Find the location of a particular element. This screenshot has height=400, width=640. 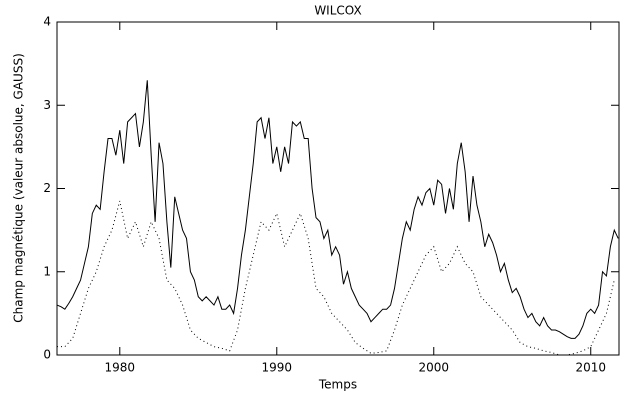

y-tick-label: 4 is located at coordinates (47, 22).